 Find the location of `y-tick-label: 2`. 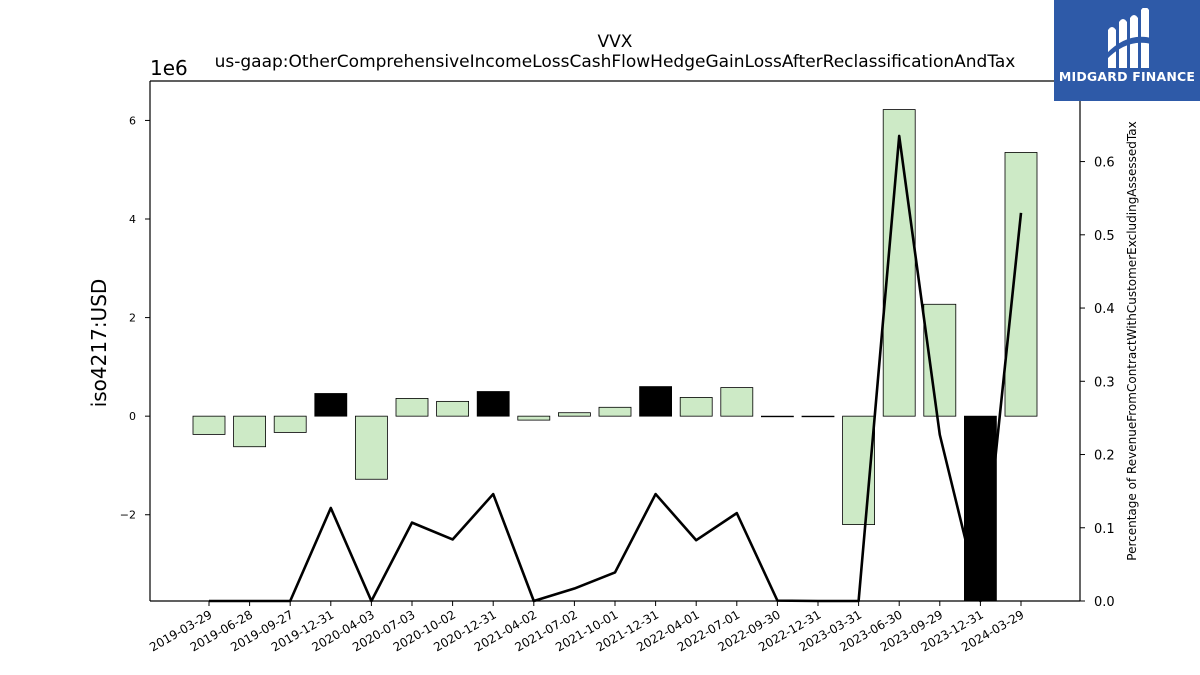

y-tick-label: 2 is located at coordinates (132, 318).